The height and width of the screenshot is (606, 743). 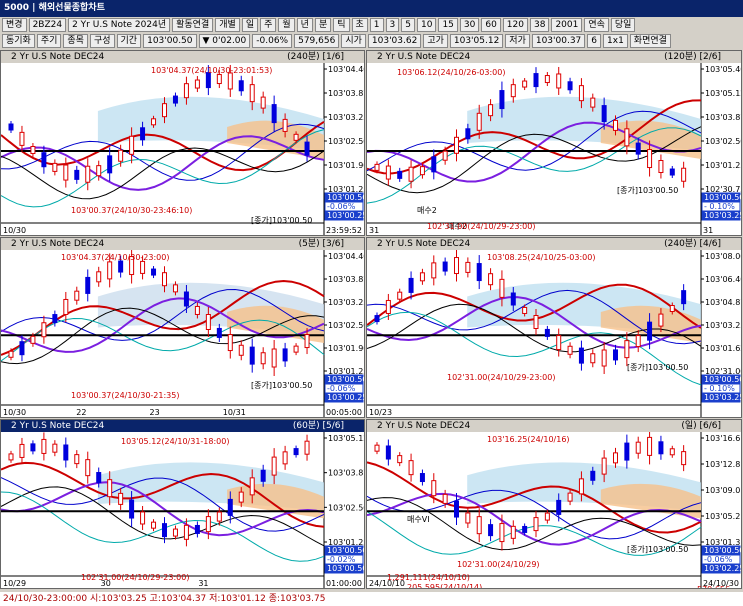 What do you see at coordinates (321, 244) in the screenshot?
I see `panel-period: (5분) [3/6]` at bounding box center [321, 244].